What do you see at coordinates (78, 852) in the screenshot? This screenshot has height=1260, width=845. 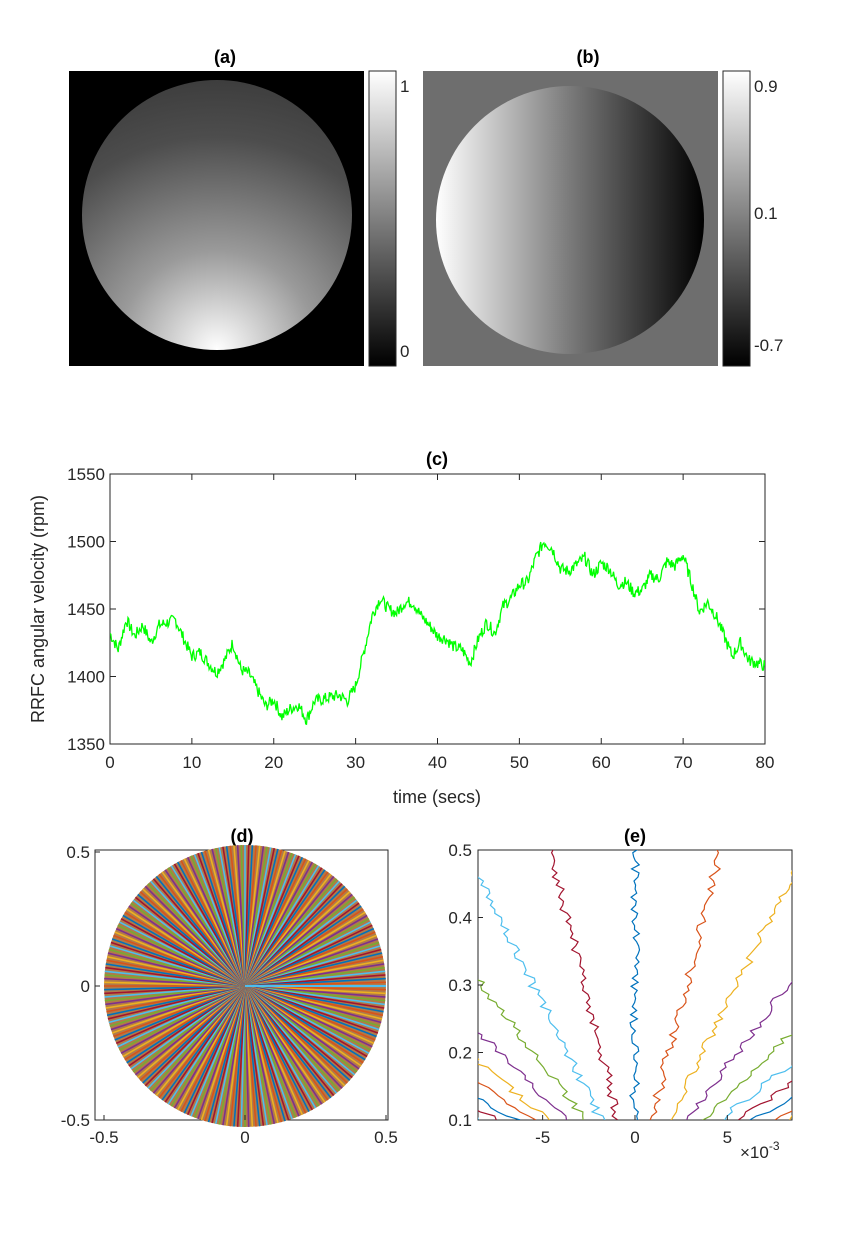 I see `panel-d-ytick-label: 0.5` at bounding box center [78, 852].